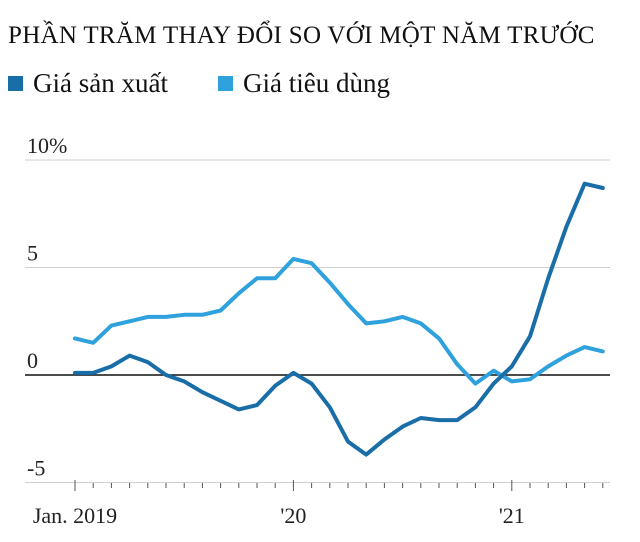 The height and width of the screenshot is (542, 640). What do you see at coordinates (301, 35) in the screenshot?
I see `chart-title: PHẦN TRĂM THAY ĐỔI SO VỚI MỘT NĂM TRƯỚC` at bounding box center [301, 35].